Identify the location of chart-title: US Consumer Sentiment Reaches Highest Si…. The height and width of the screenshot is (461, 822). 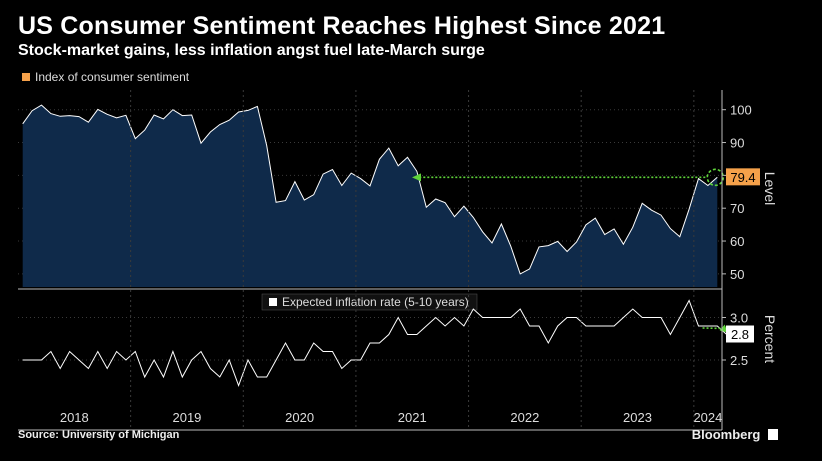
(342, 26).